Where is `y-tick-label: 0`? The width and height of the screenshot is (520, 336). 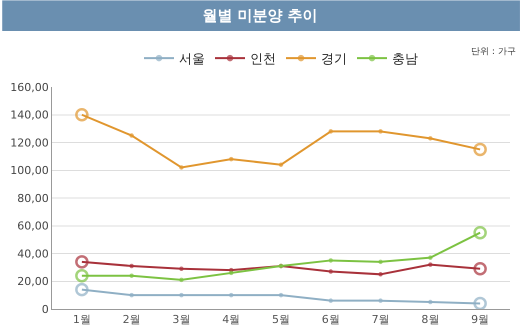 y-tick-label: 0 is located at coordinates (45, 309).